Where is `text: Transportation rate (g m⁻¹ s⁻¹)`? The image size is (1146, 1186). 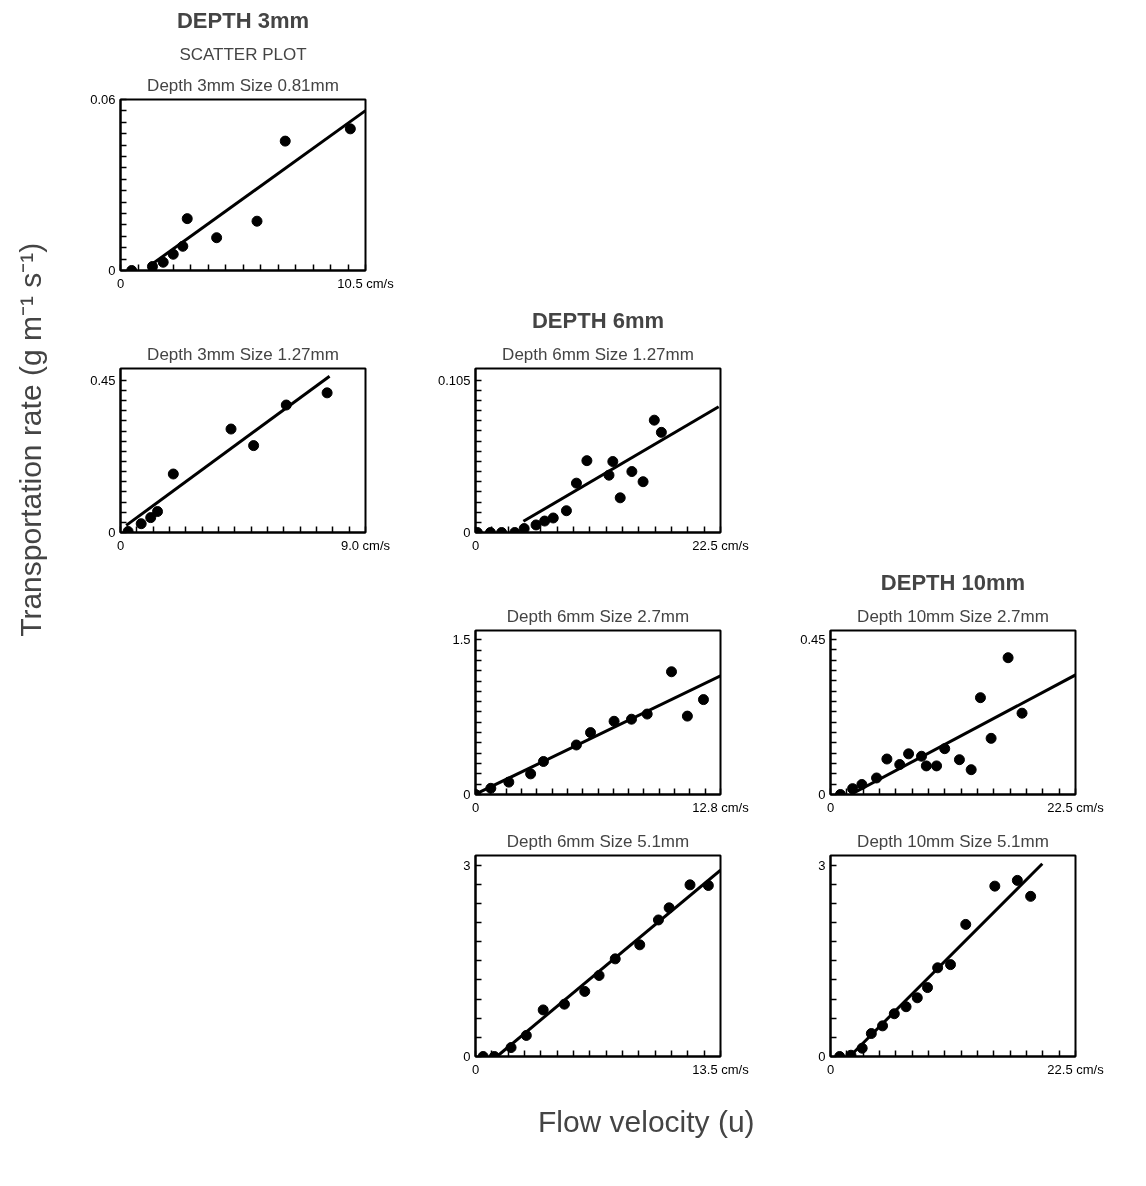
text: Transportation rate (g m⁻¹ s⁻¹) is located at coordinates (30, 439).